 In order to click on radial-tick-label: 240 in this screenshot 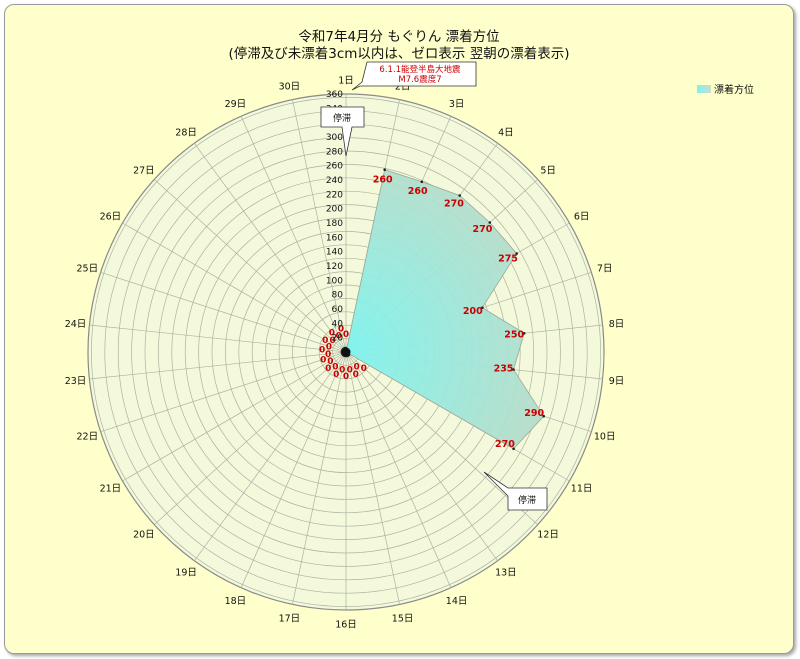, I will do `click(334, 181)`.